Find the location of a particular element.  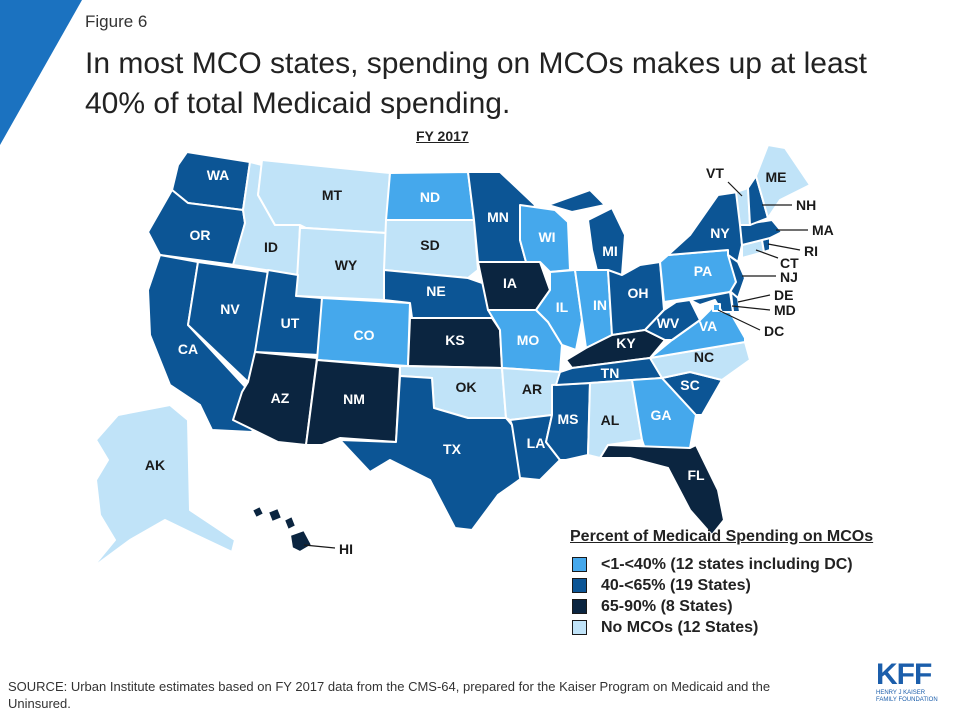

label-OK: OK is located at coordinates (466, 387).